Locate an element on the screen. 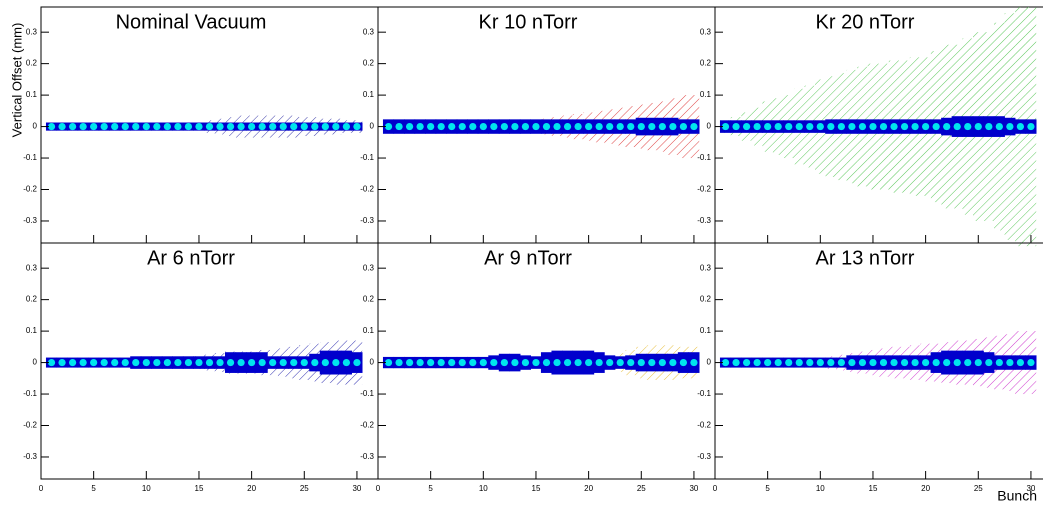 This screenshot has width=1043, height=506. x-tick-label: 5 is located at coordinates (430, 488).